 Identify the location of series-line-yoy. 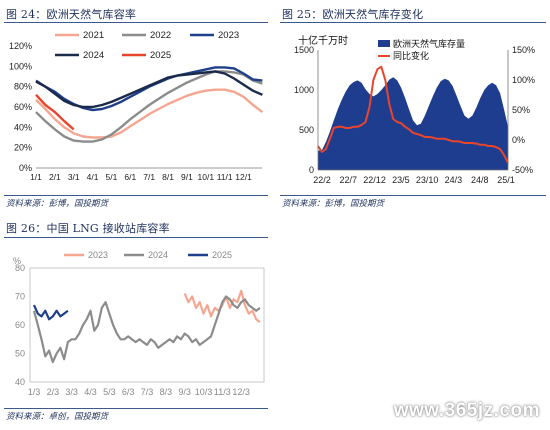
(413, 114).